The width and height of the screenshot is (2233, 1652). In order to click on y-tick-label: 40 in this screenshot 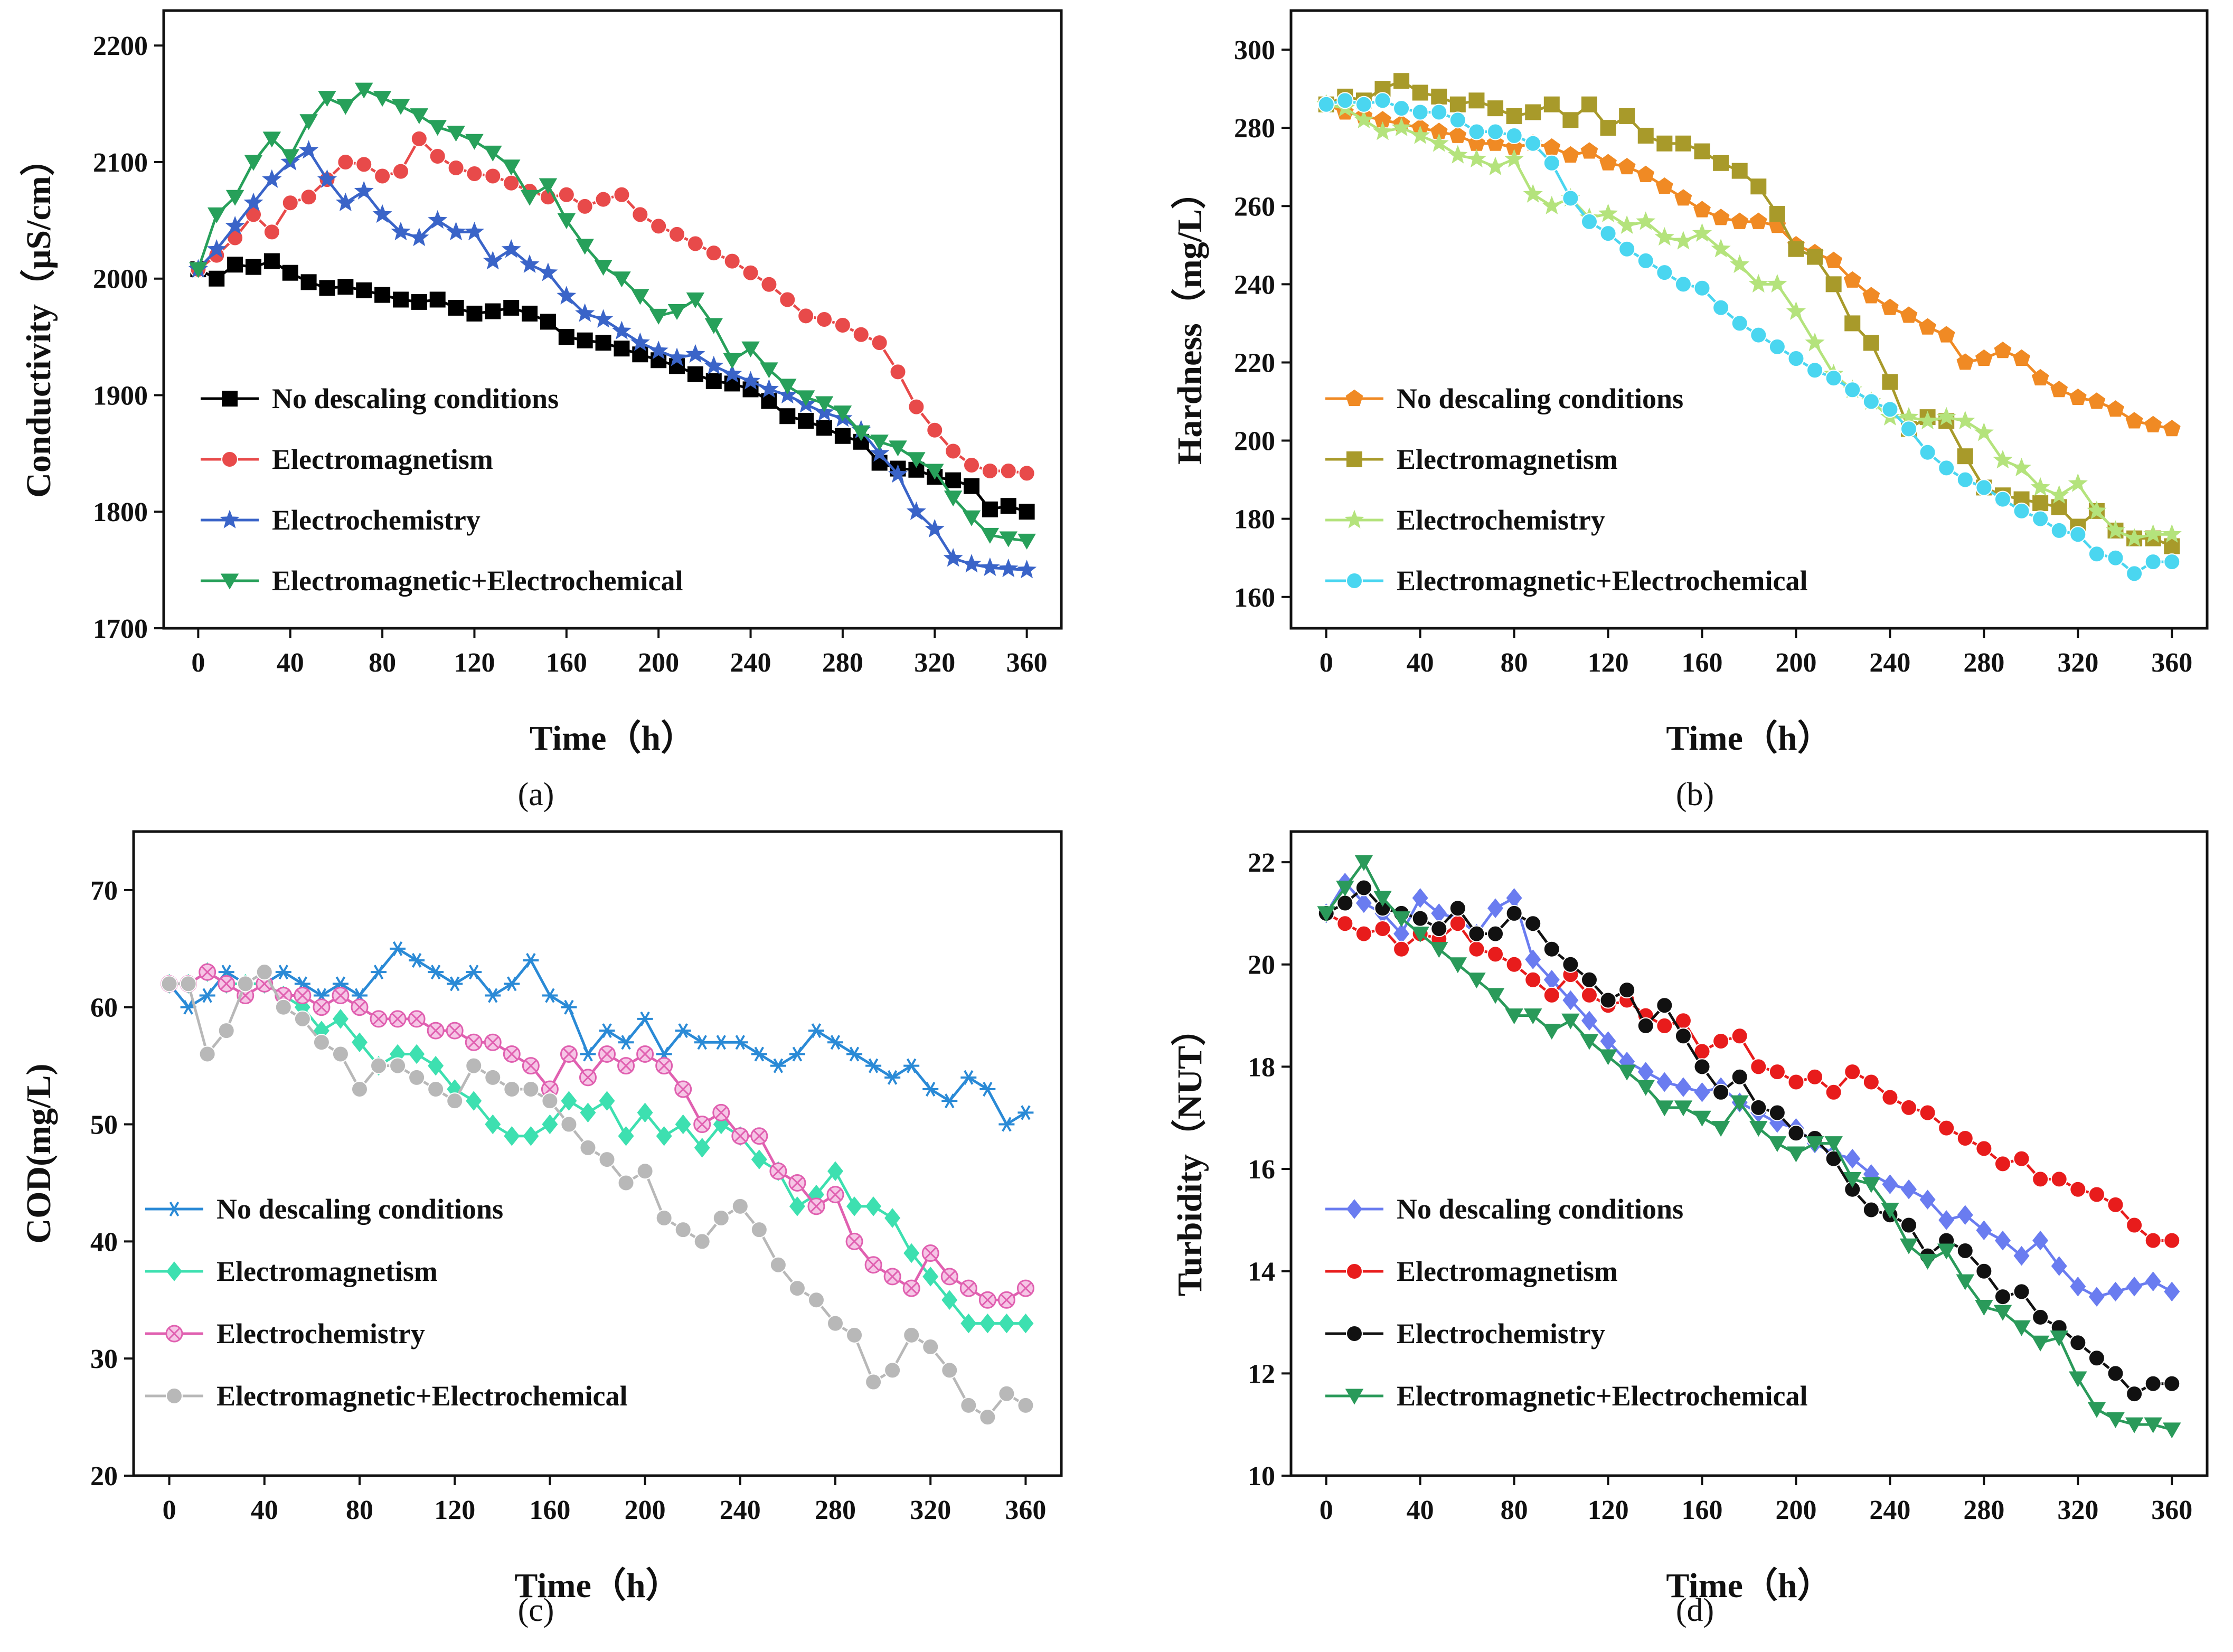, I will do `click(104, 1242)`.